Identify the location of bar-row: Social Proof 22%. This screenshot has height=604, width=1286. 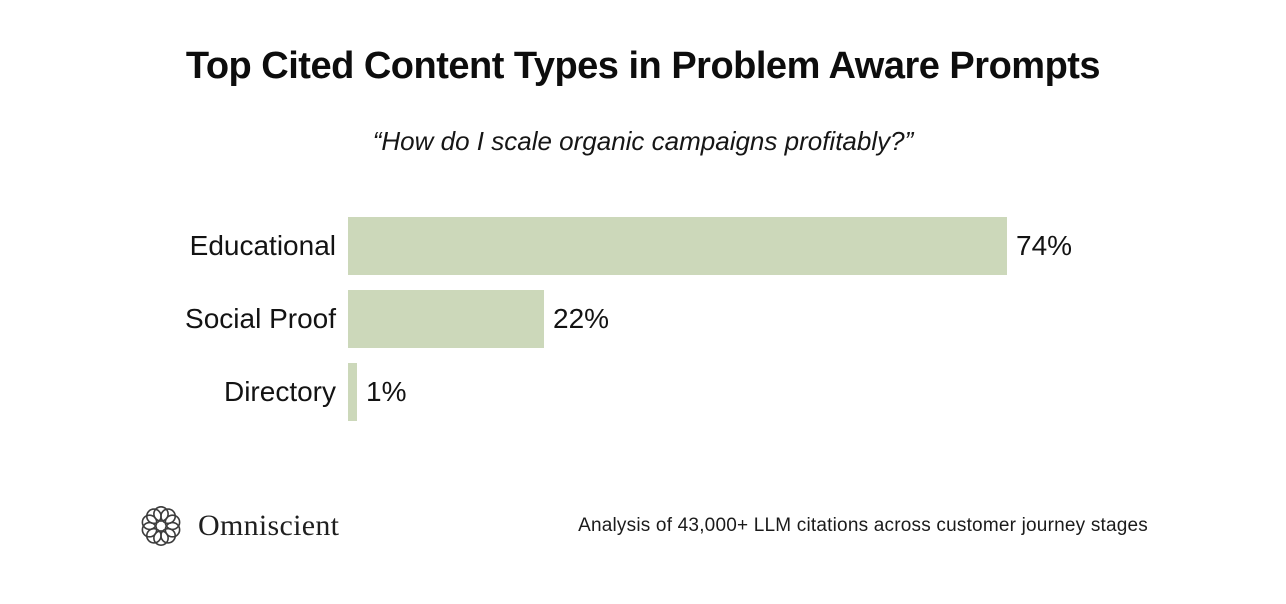
(643, 318).